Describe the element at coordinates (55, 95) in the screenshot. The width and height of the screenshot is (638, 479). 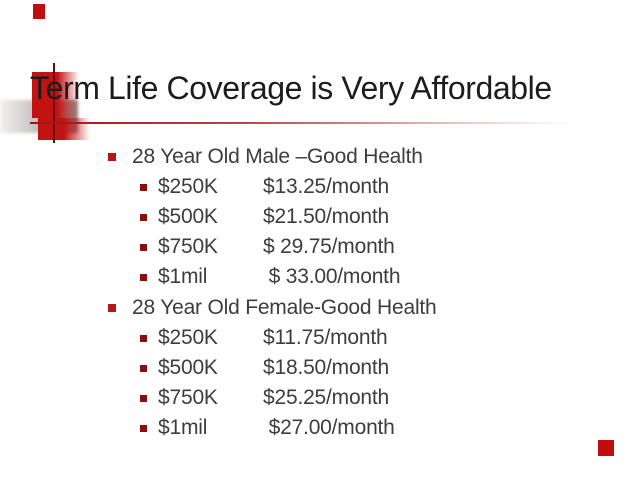
I see `title-red-block-decoration` at that location.